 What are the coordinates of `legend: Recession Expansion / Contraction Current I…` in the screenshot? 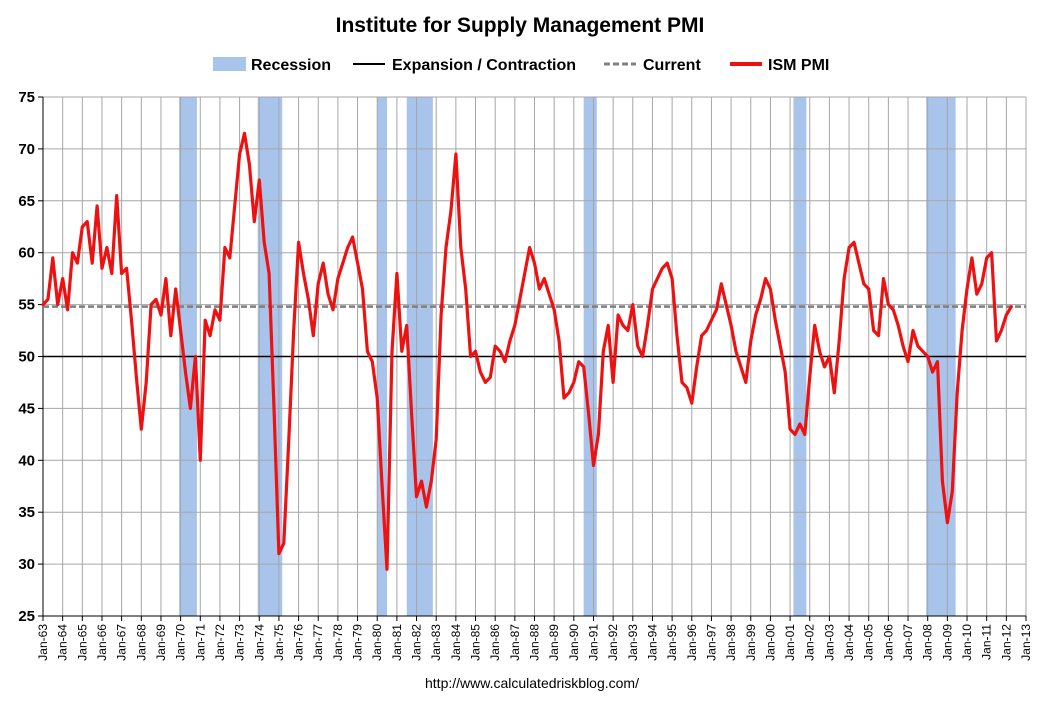 It's located at (521, 65).